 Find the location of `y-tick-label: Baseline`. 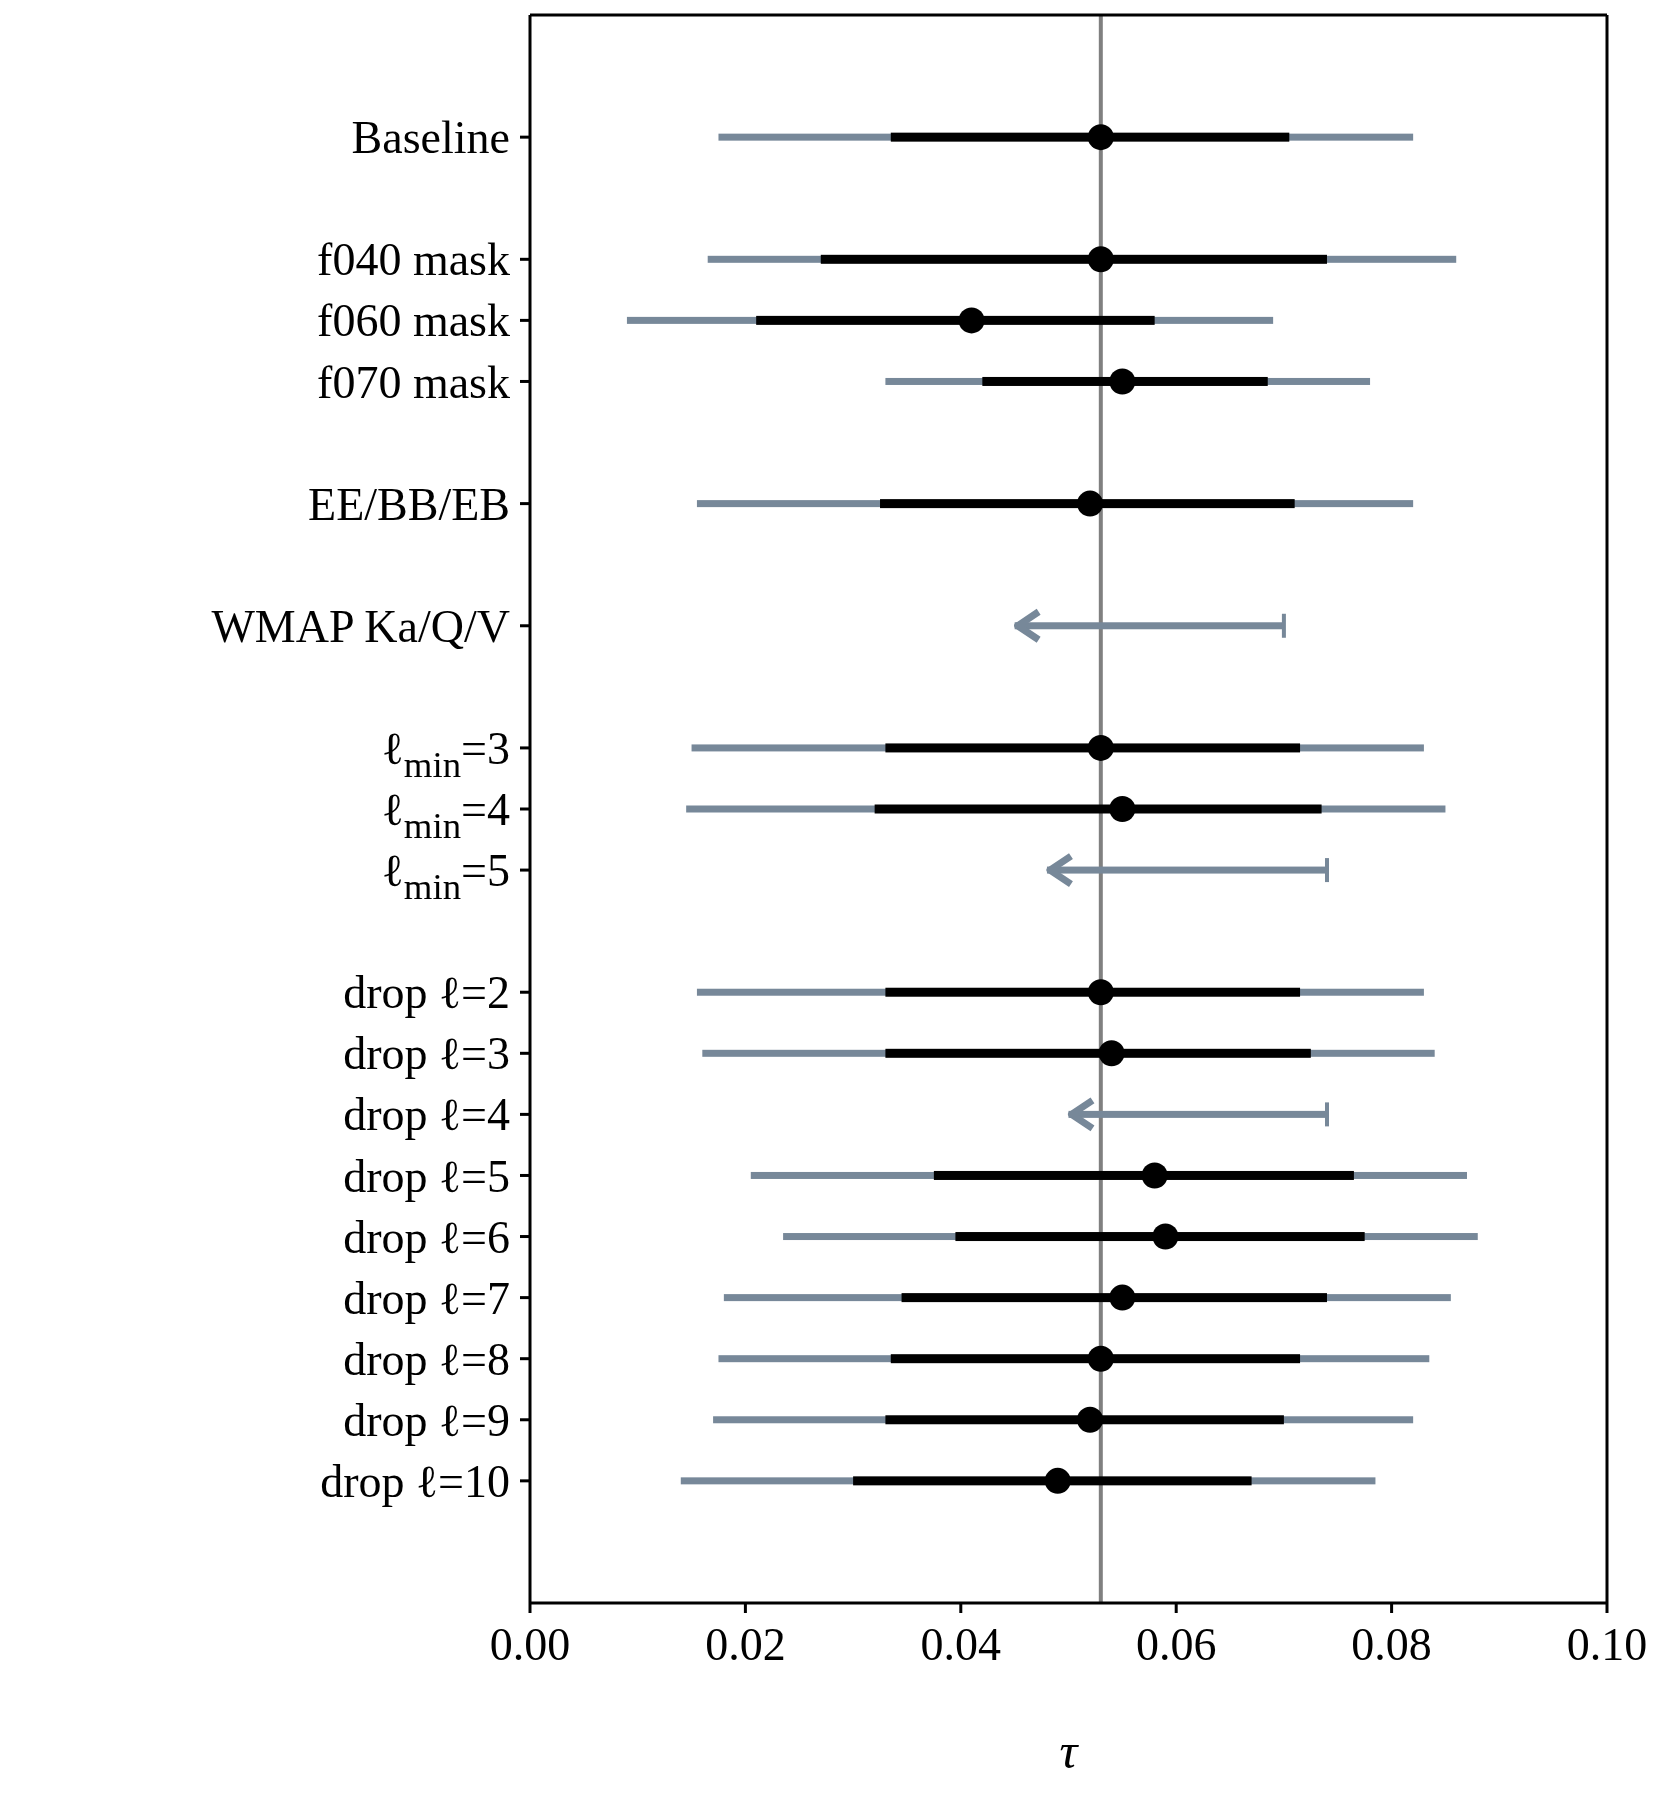

y-tick-label: Baseline is located at coordinates (430, 138).